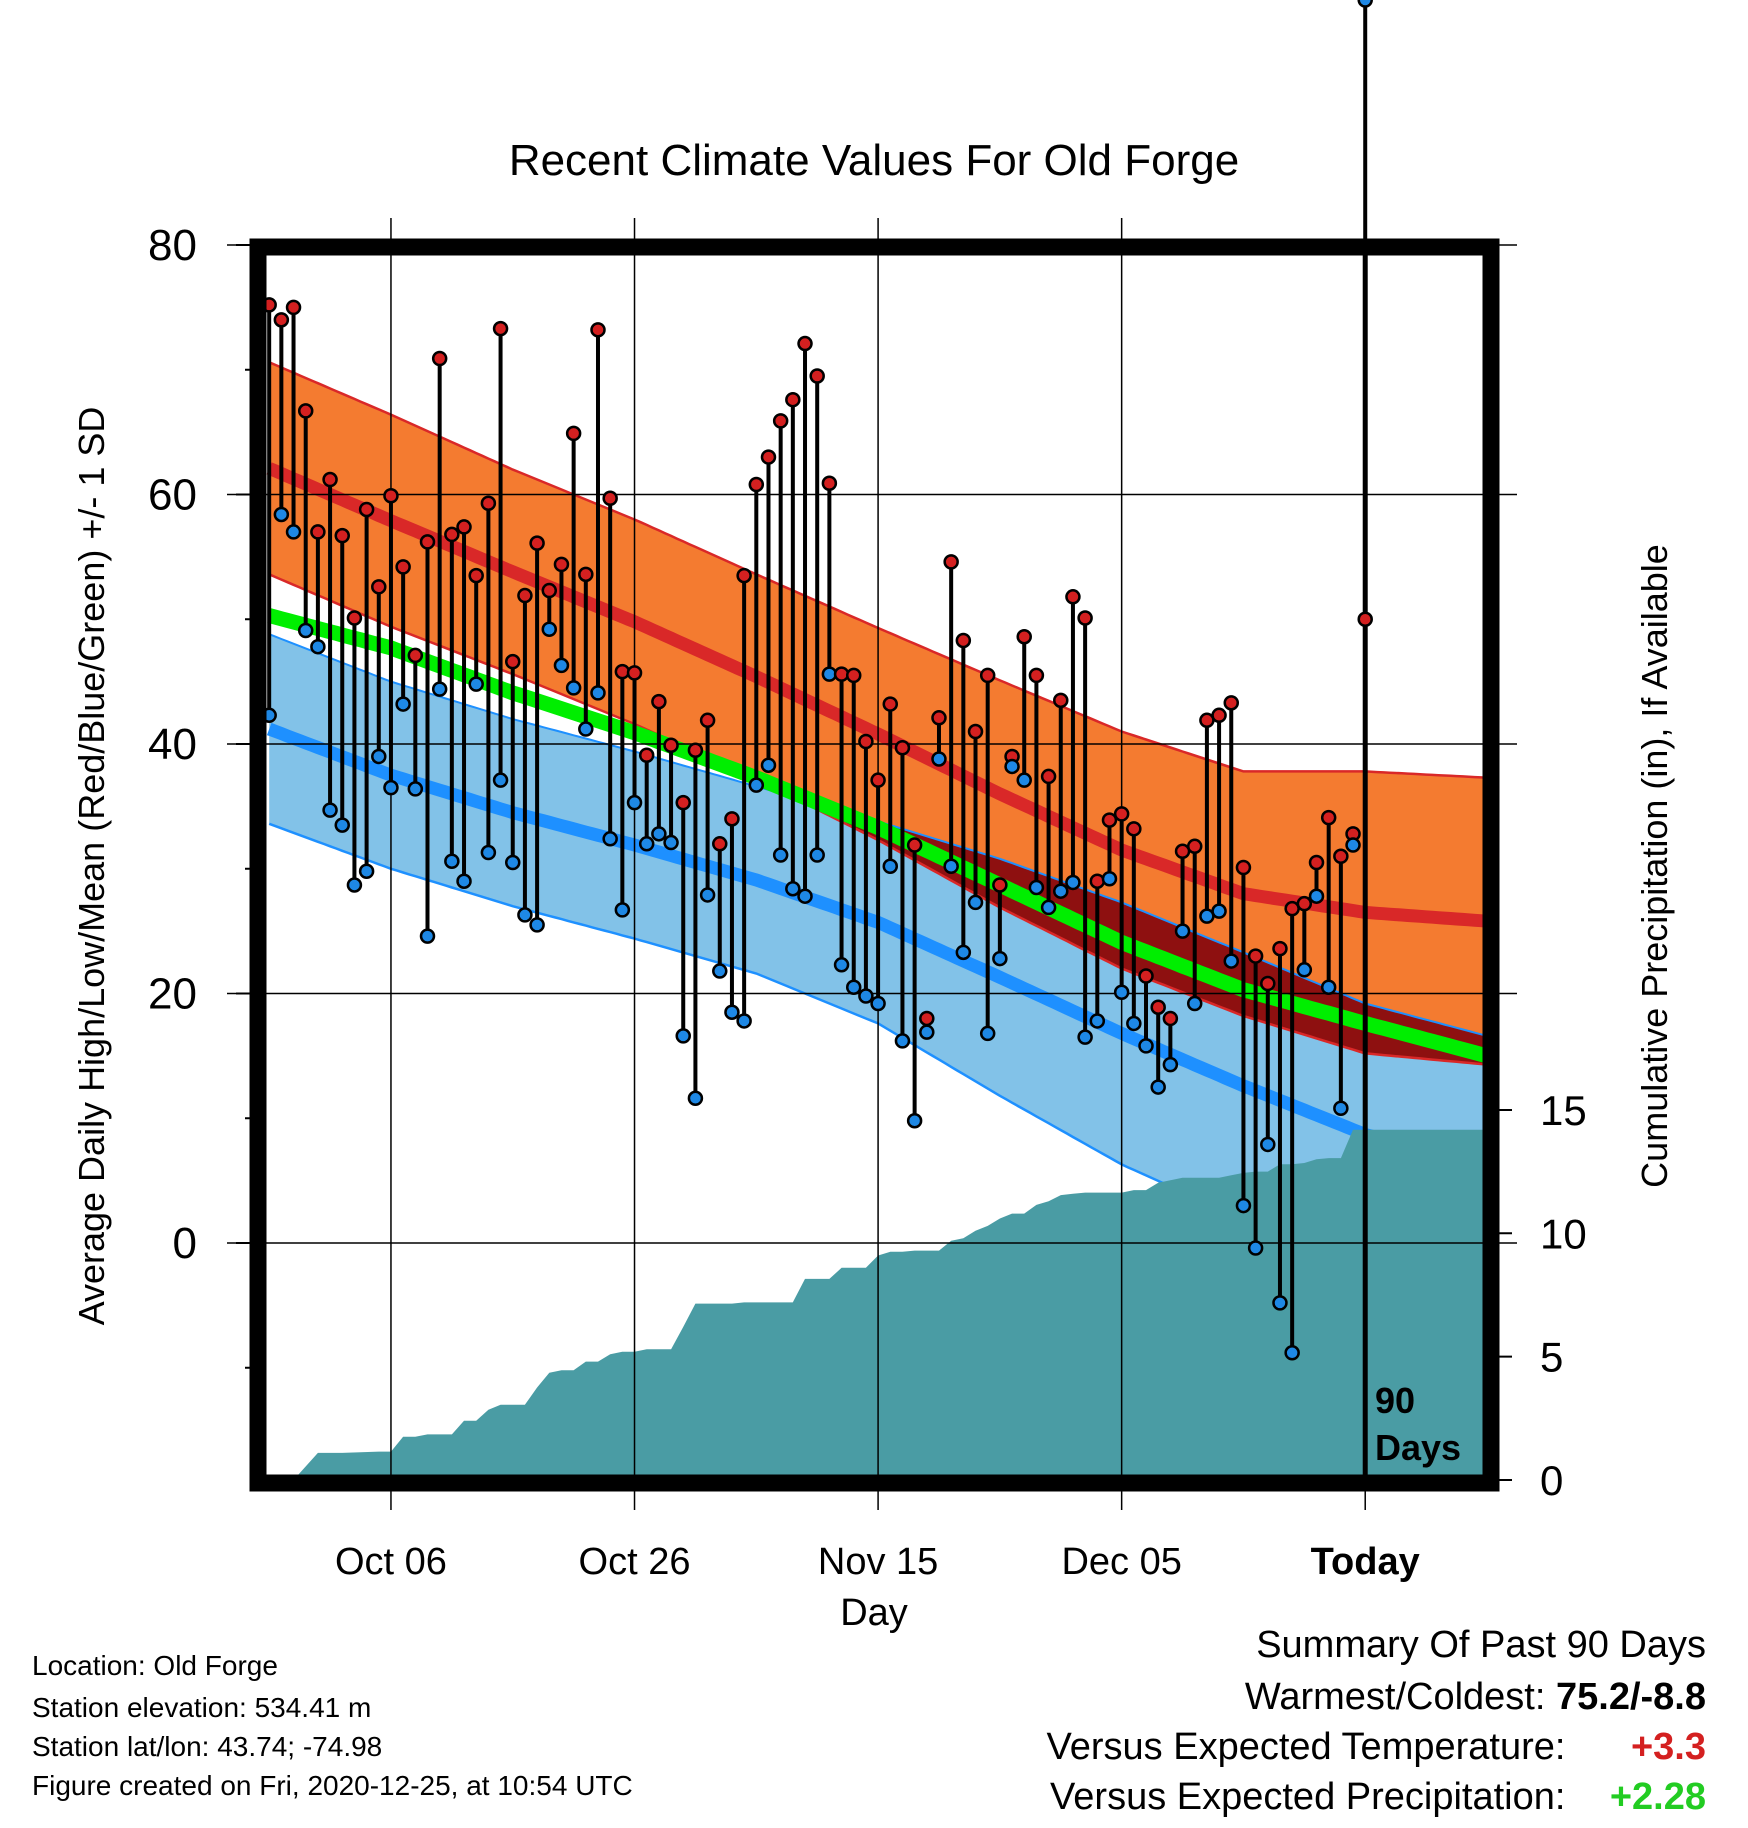 The height and width of the screenshot is (1828, 1748). What do you see at coordinates (1481, 1645) in the screenshot?
I see `summary-heading: Summary Of Past 90 Days` at bounding box center [1481, 1645].